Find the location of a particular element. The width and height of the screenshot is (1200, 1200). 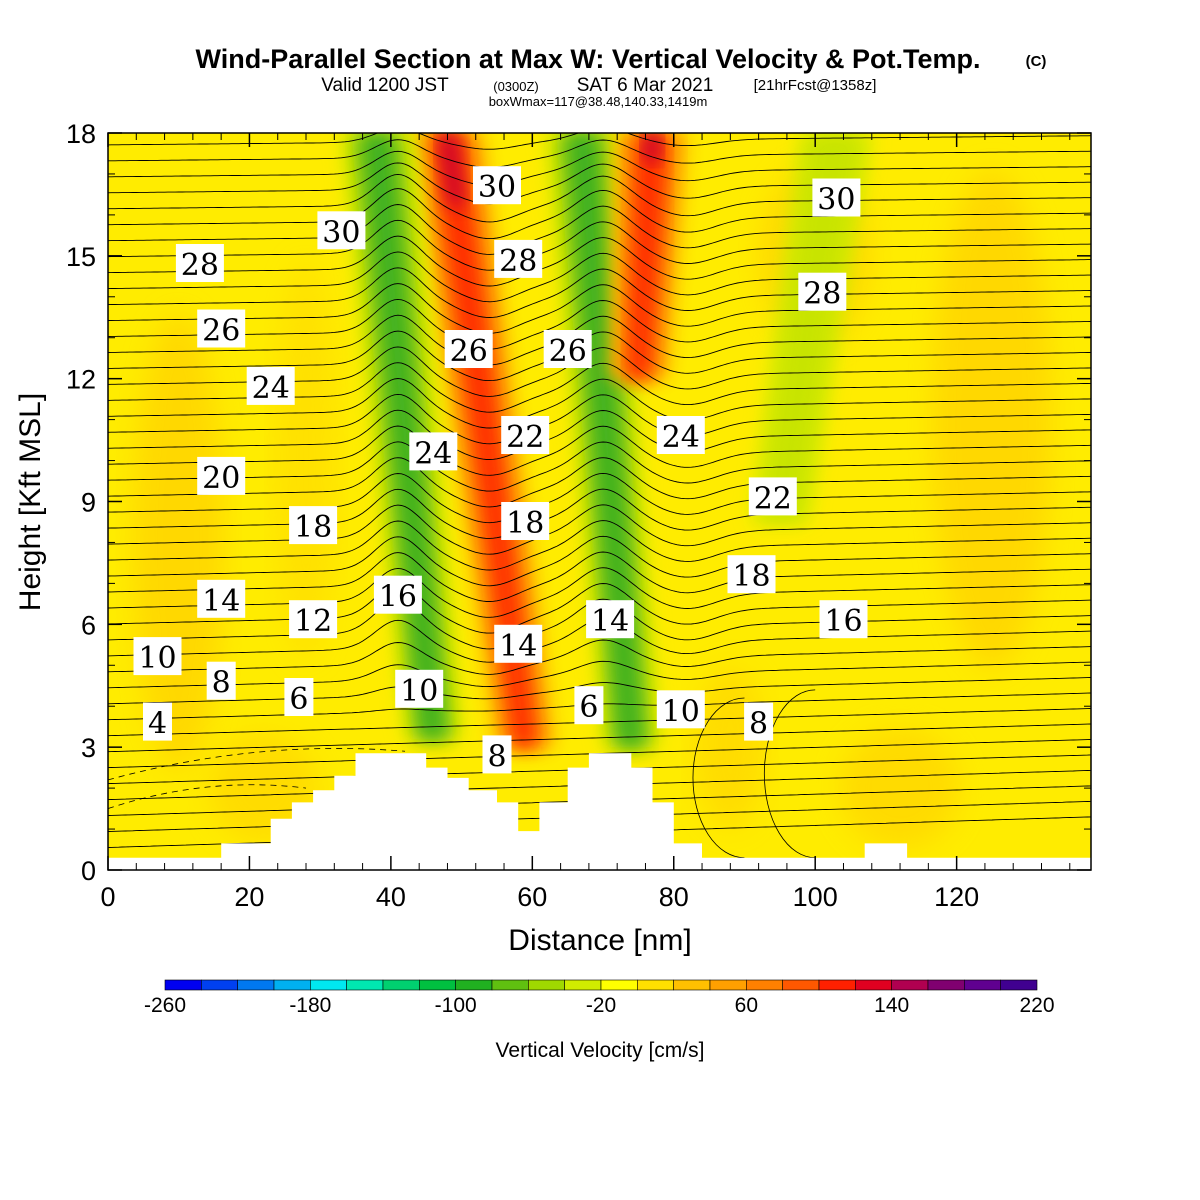

theta-contour-label: 28 is located at coordinates (518, 259).